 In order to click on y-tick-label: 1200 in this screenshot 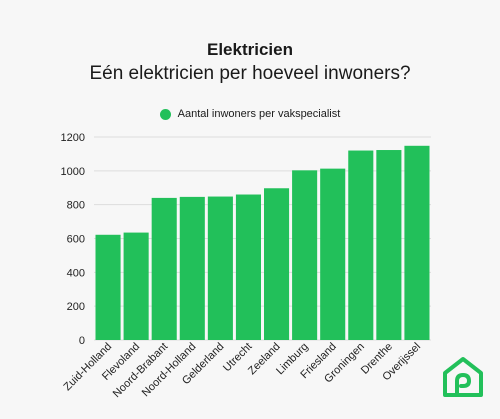, I will do `click(73, 138)`.